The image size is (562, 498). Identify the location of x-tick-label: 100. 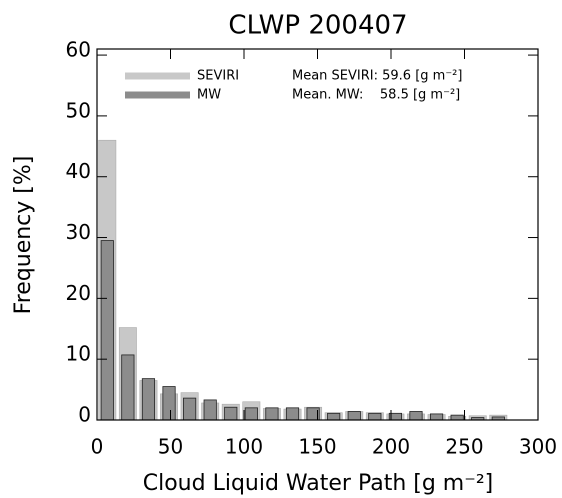
(244, 447).